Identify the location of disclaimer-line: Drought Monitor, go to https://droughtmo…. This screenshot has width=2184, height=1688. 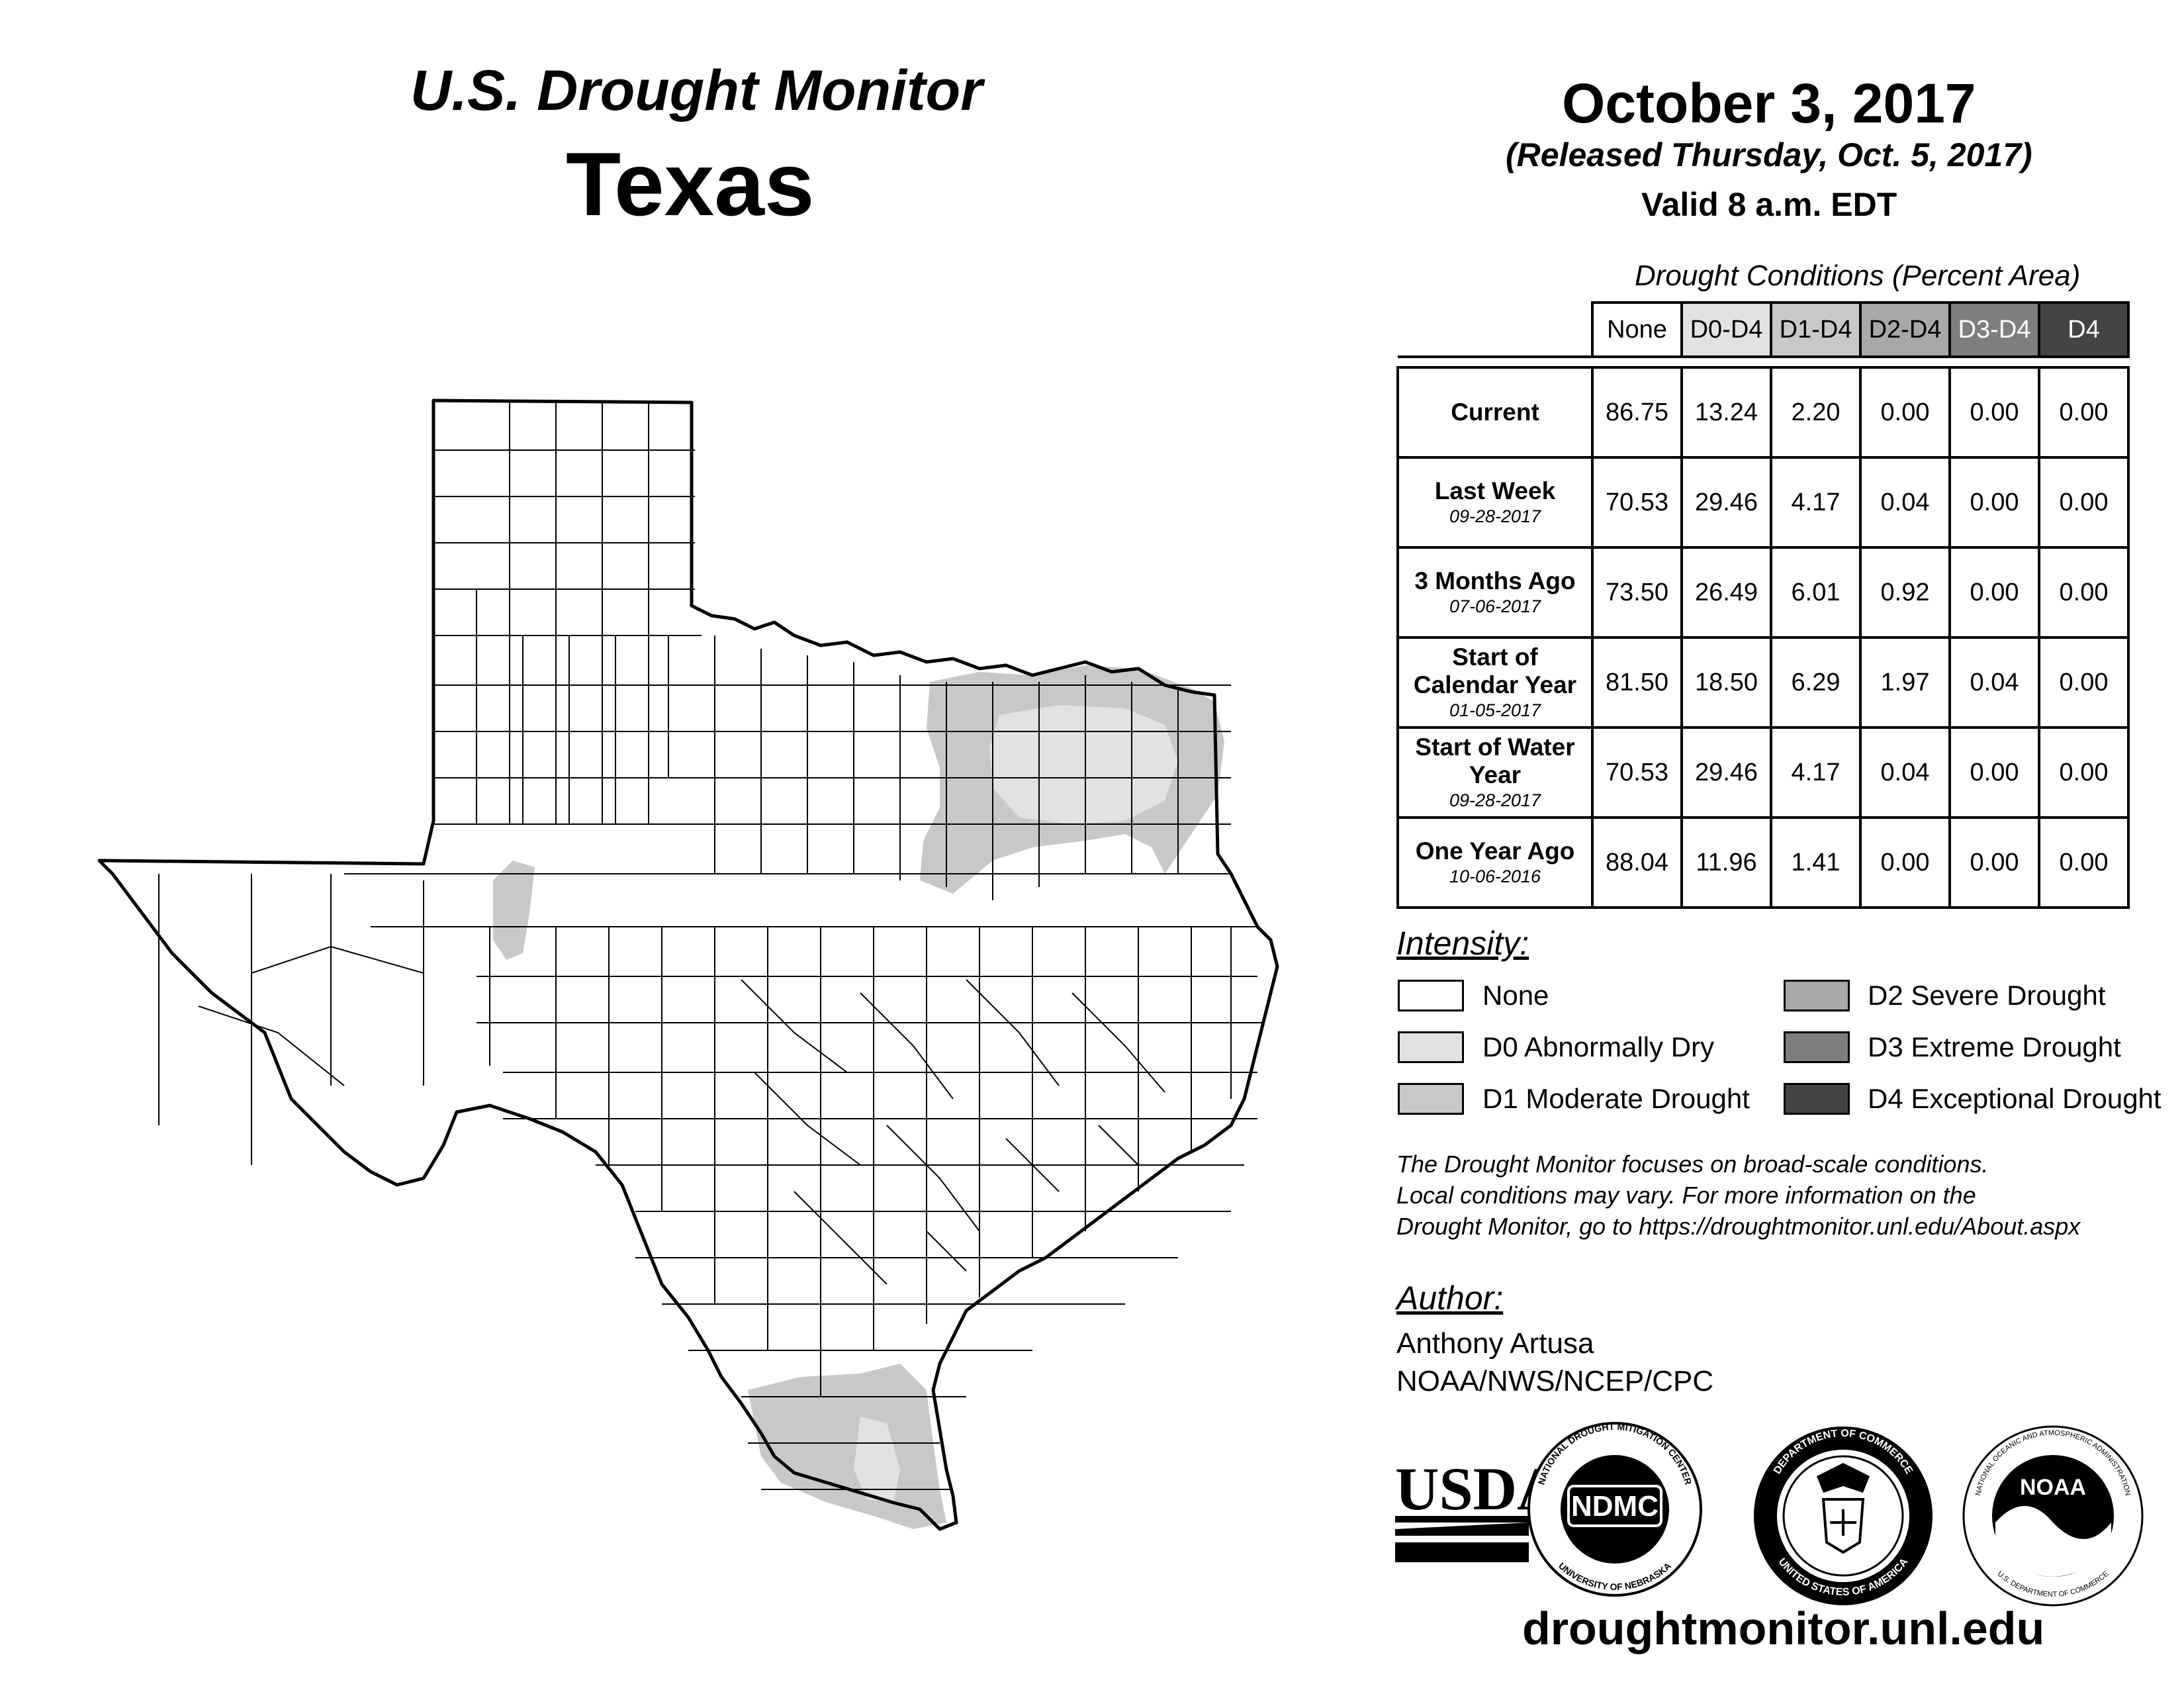
(1738, 1226).